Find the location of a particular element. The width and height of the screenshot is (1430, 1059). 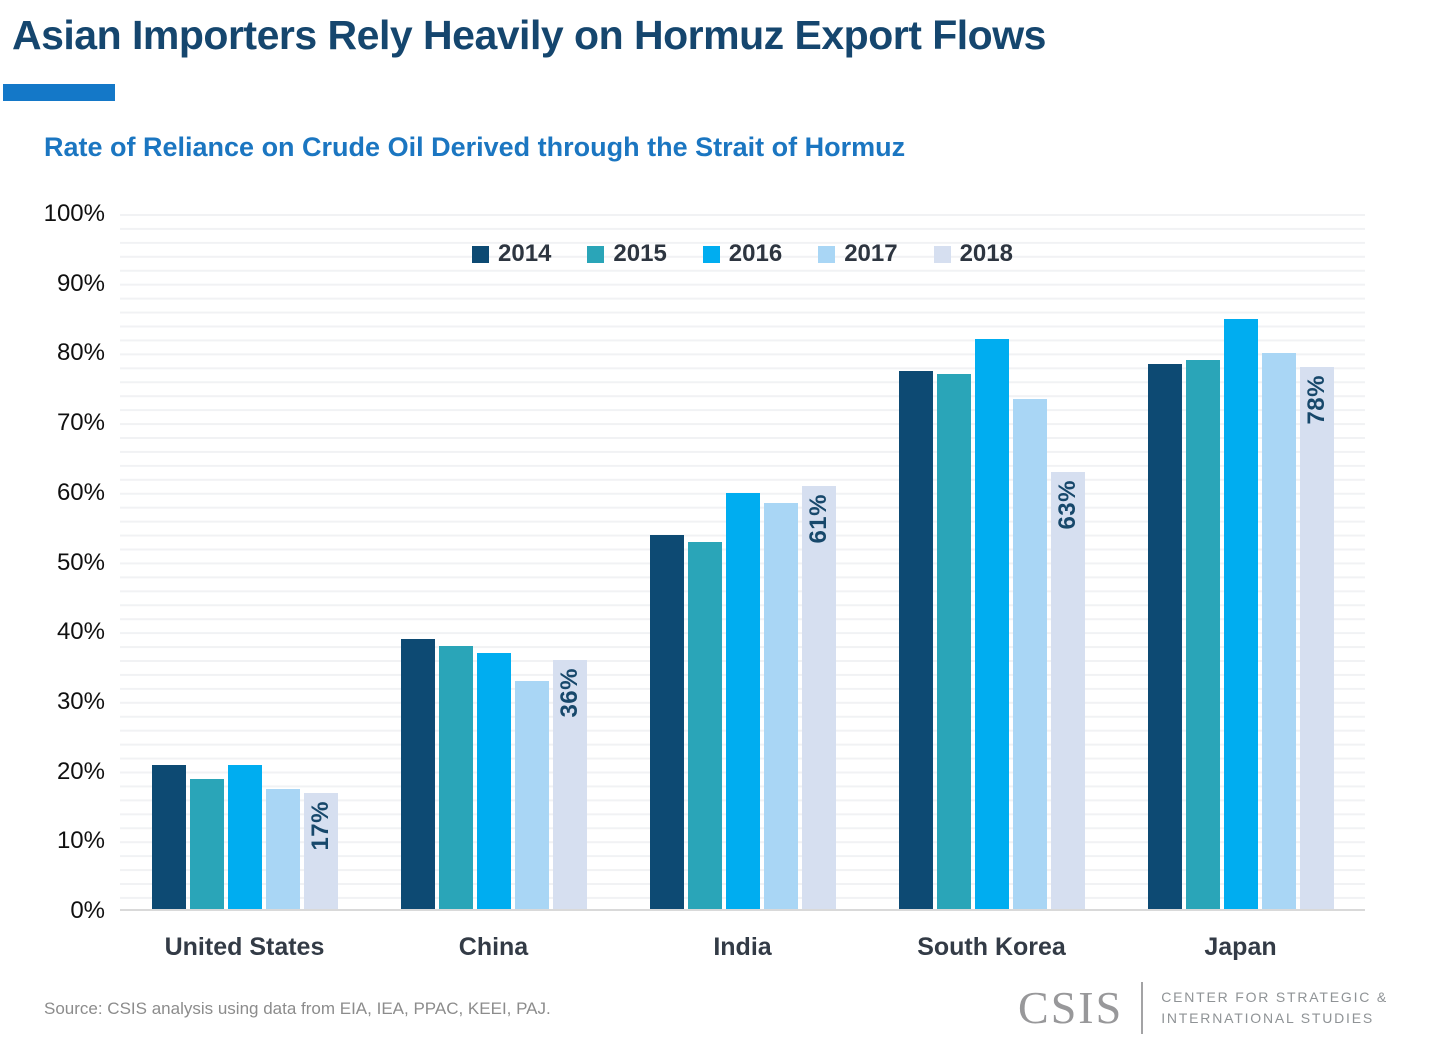

bar-value-label: 63% is located at coordinates (1068, 505).